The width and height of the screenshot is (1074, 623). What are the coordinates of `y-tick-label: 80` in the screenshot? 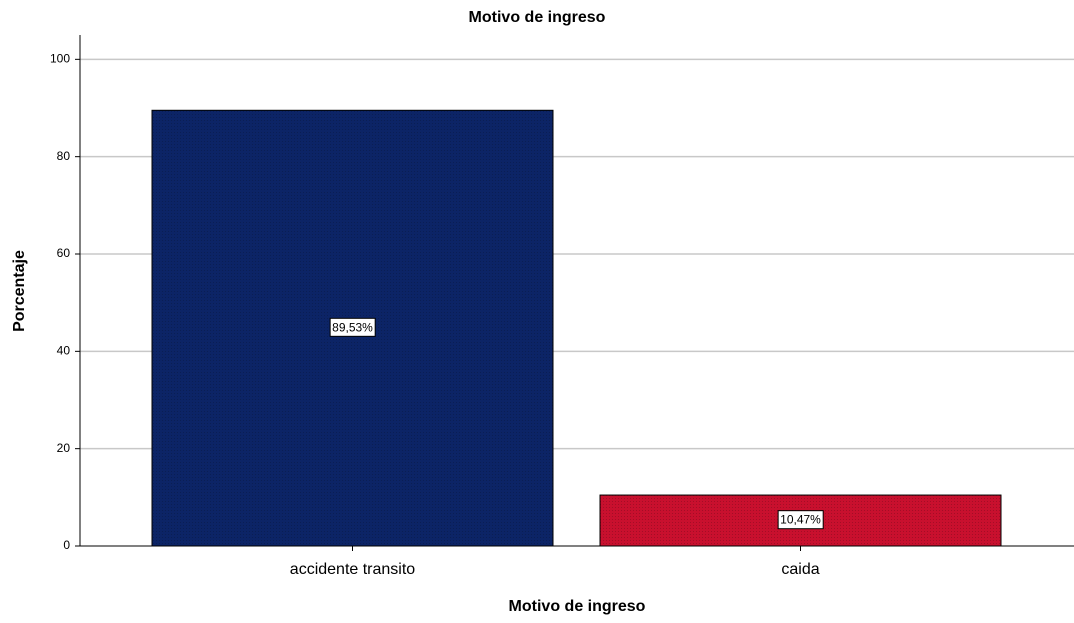 It's located at (64, 156).